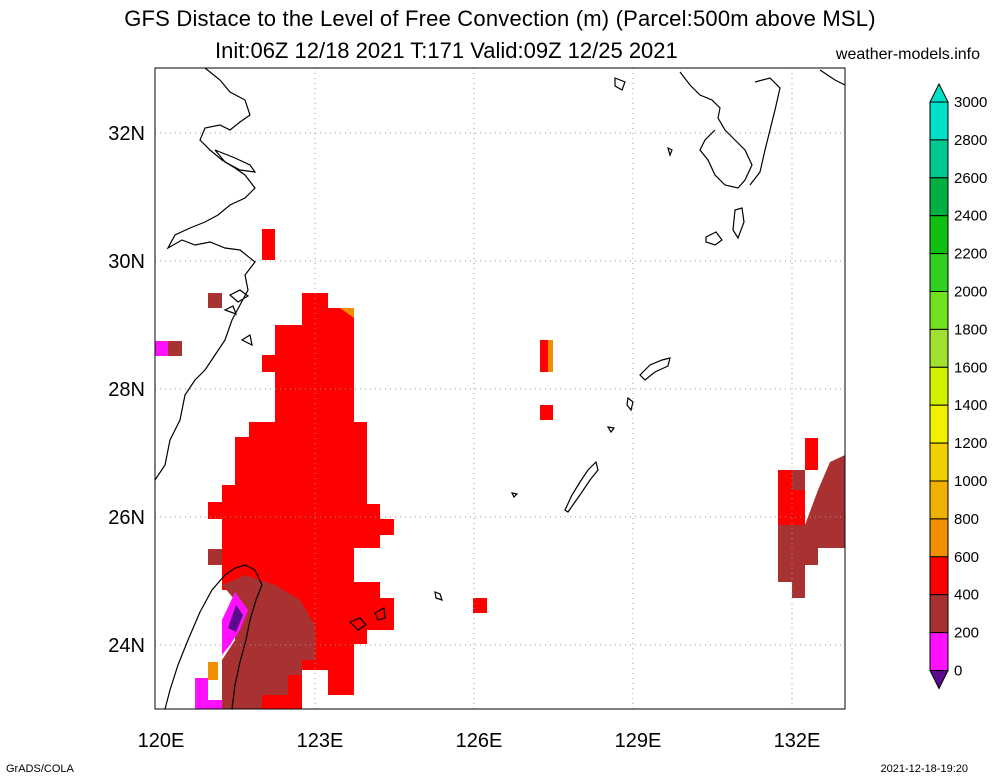 The width and height of the screenshot is (1000, 779). What do you see at coordinates (798, 480) in the screenshot?
I see `brown-region-east-top` at bounding box center [798, 480].